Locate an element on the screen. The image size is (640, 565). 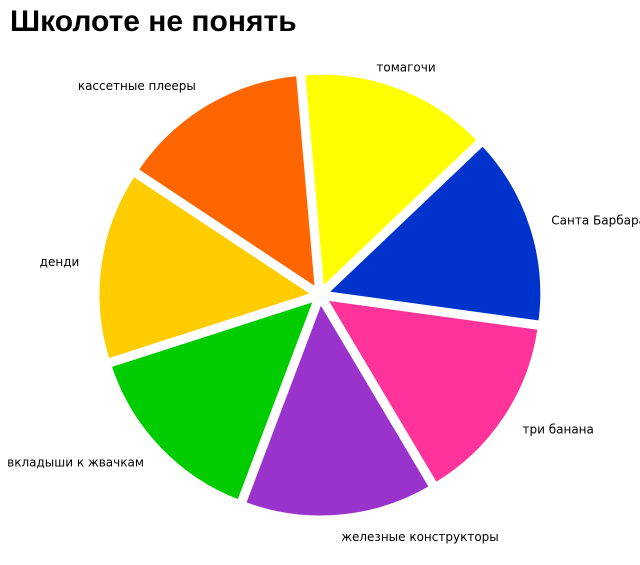
pie-label-6: денди is located at coordinates (60, 262).